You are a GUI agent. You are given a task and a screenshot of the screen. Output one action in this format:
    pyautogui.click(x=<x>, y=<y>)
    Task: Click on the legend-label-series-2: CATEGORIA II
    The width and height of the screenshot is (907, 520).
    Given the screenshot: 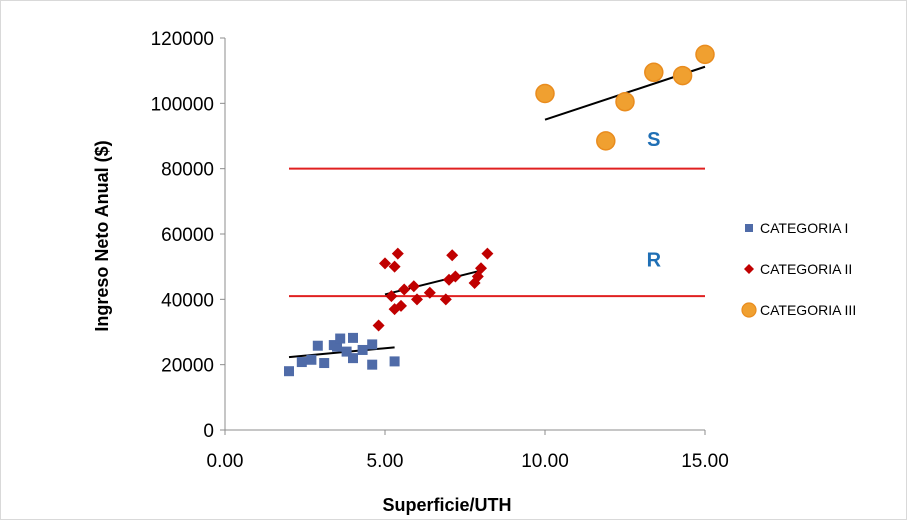 What is the action you would take?
    pyautogui.click(x=806, y=269)
    